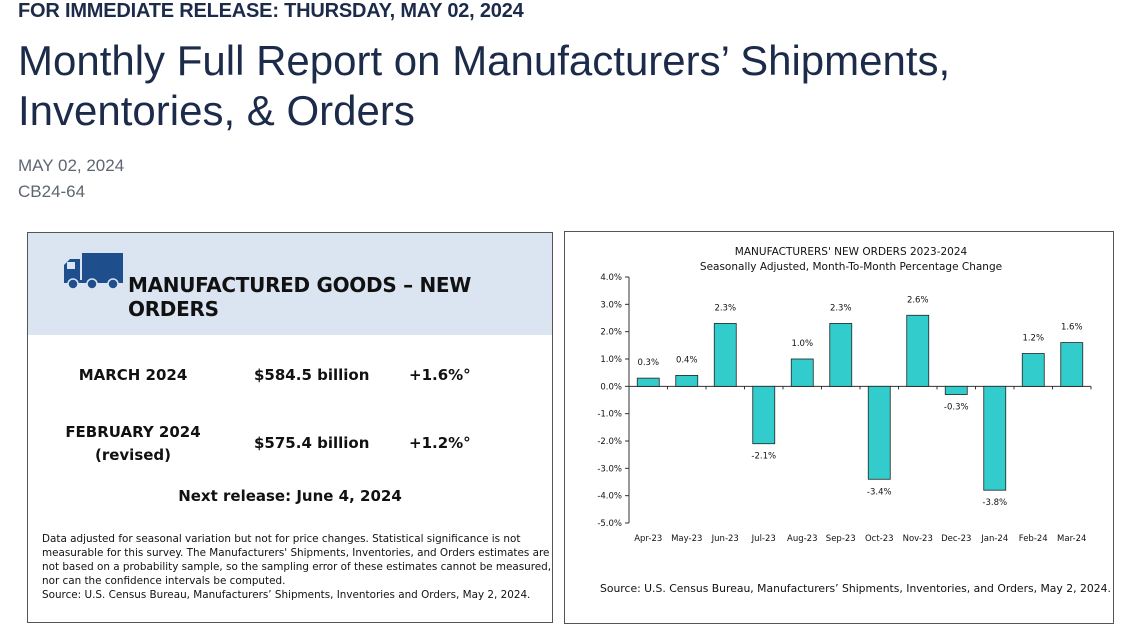  I want to click on summary-header: MANUFACTURED GOODS – NEW ORDERS, so click(290, 284).